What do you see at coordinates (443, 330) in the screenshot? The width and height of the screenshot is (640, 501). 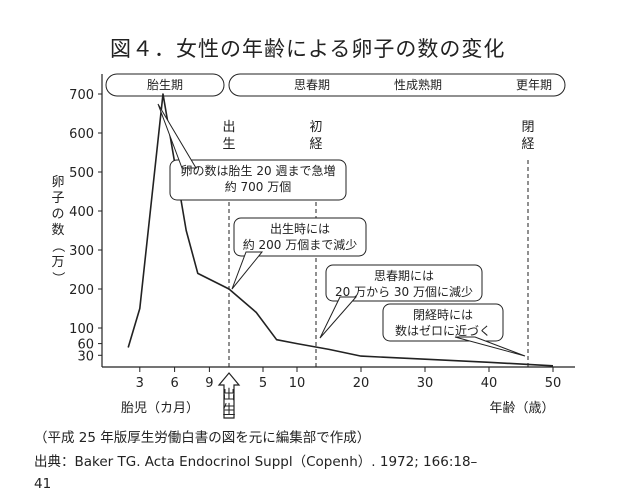 I see `annotation-text: 数はゼロに近づく` at bounding box center [443, 330].